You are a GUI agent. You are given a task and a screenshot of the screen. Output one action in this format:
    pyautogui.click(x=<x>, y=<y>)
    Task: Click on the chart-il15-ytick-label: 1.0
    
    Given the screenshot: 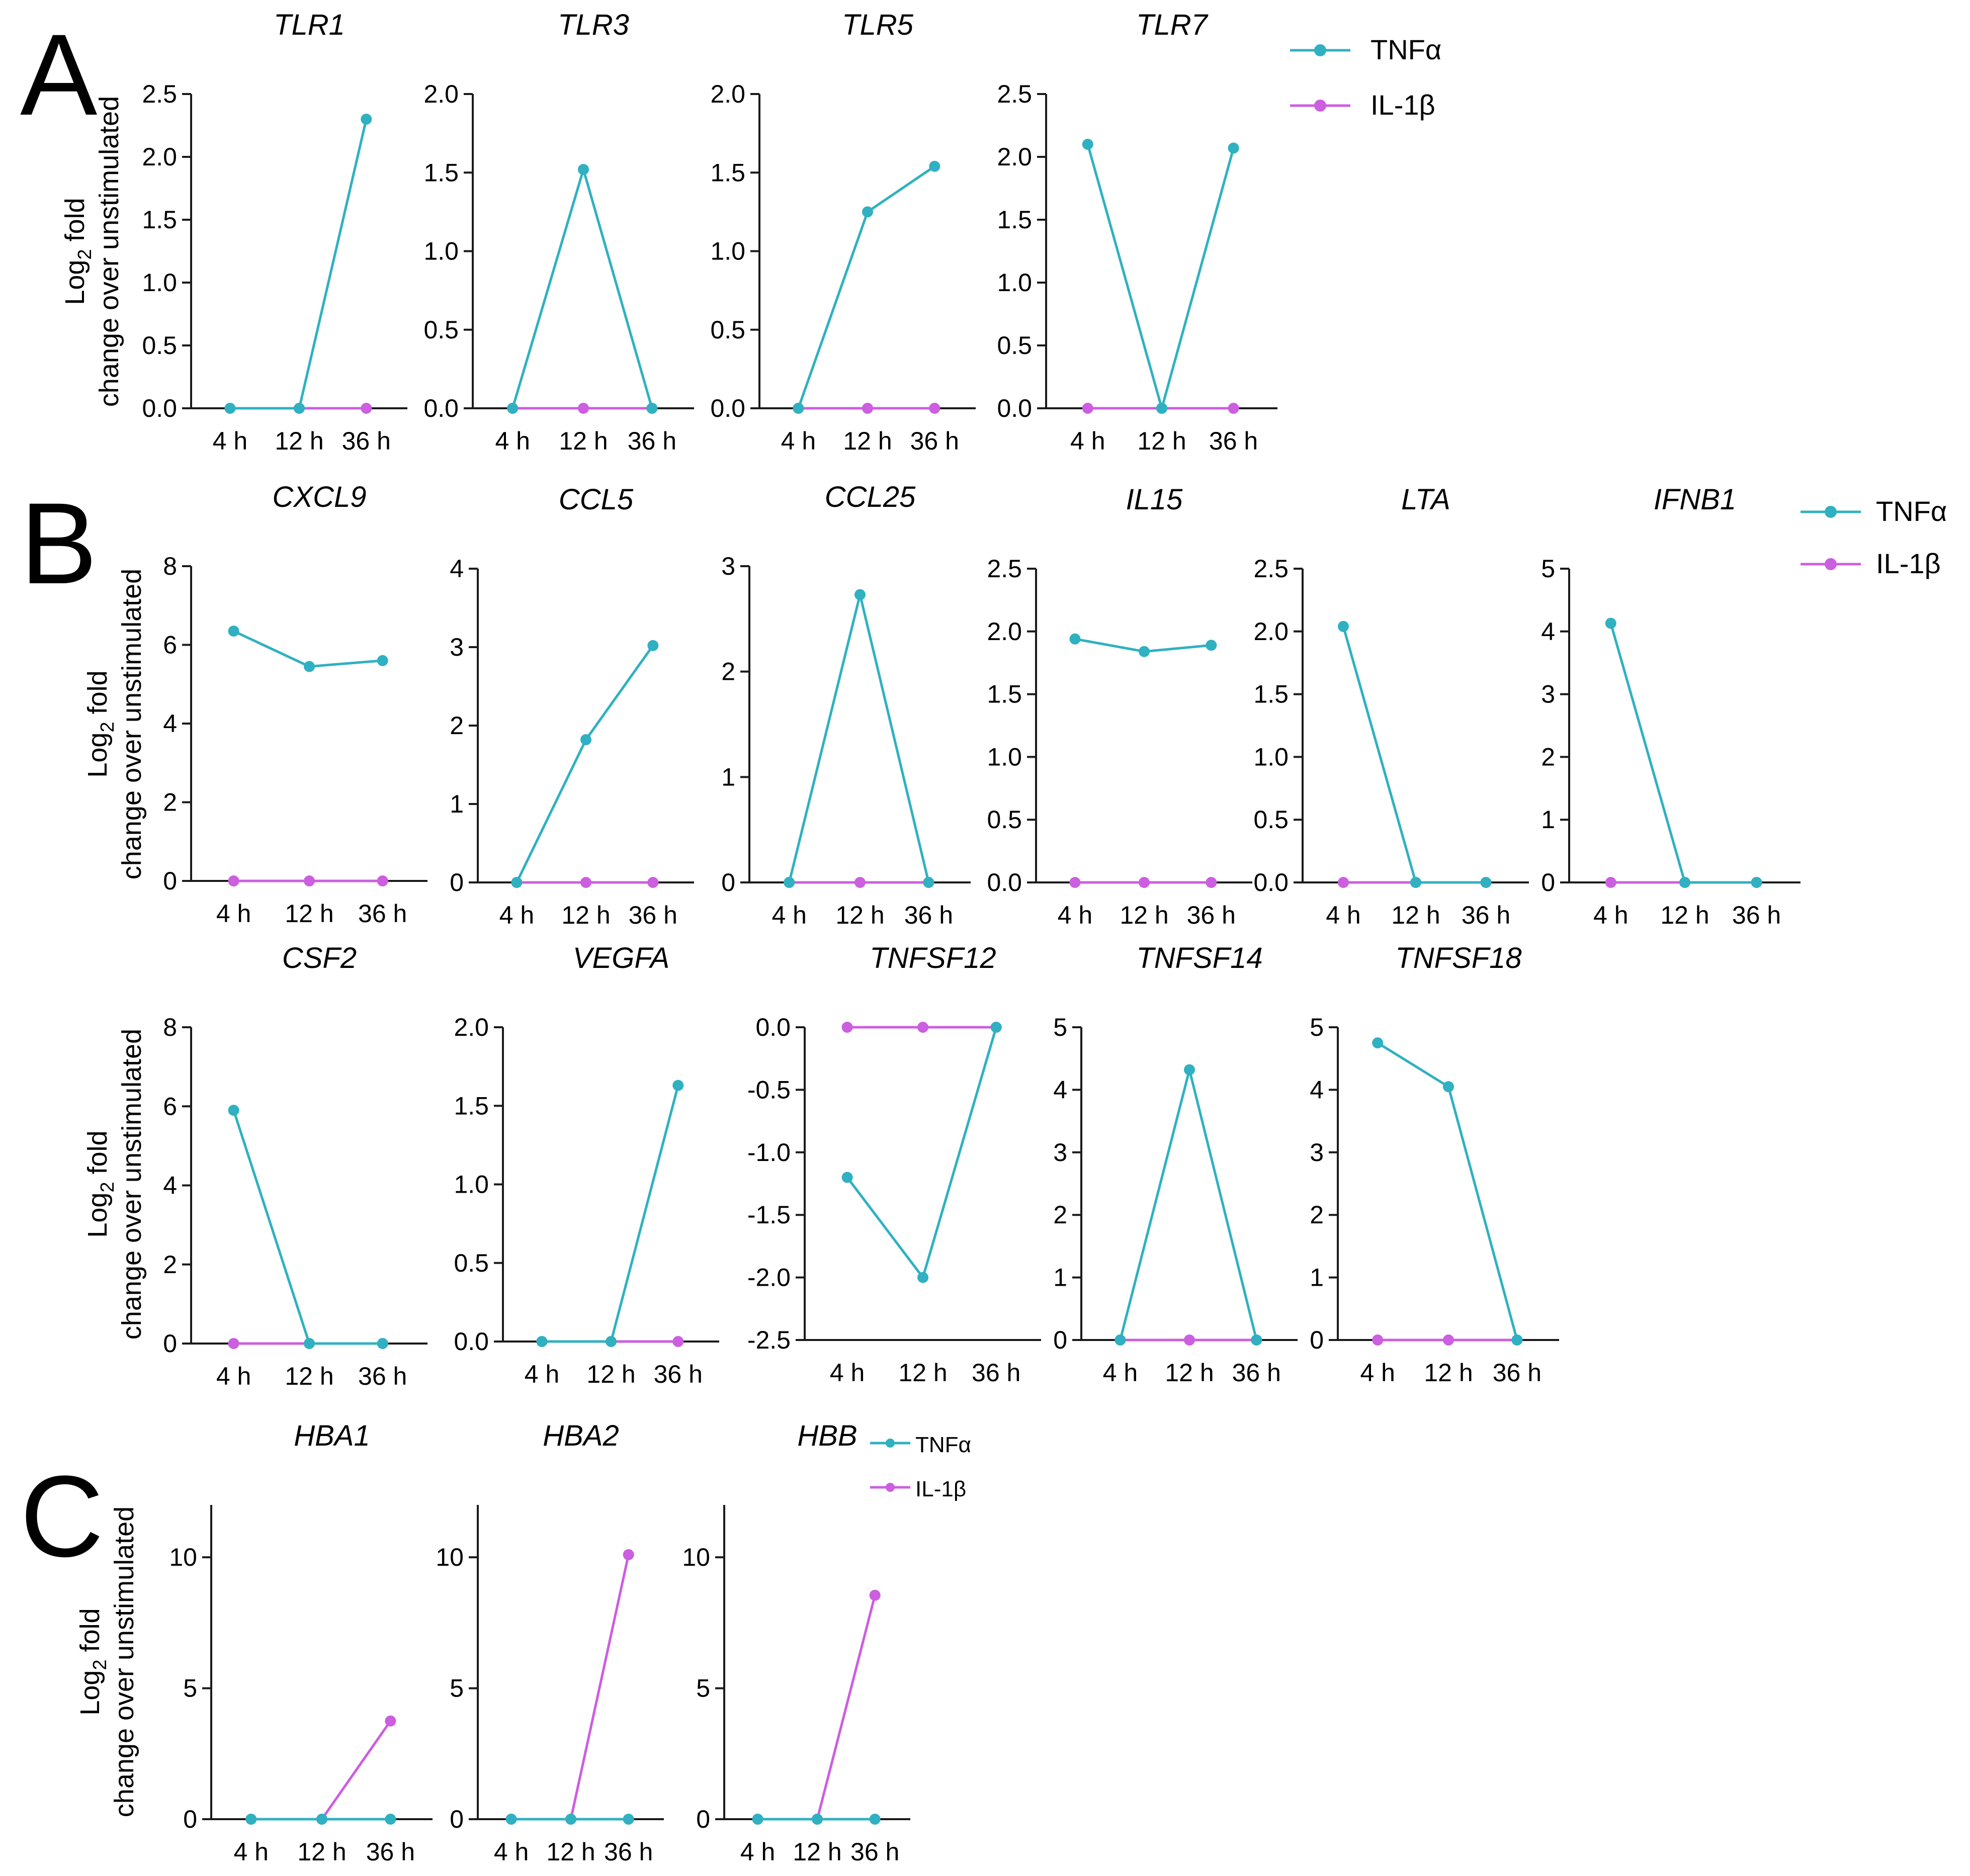 What is the action you would take?
    pyautogui.click(x=1004, y=757)
    